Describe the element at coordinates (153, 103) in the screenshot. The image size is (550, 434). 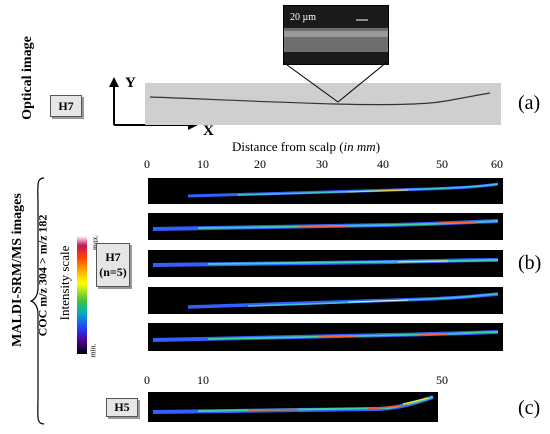
I see `xy-axes` at that location.